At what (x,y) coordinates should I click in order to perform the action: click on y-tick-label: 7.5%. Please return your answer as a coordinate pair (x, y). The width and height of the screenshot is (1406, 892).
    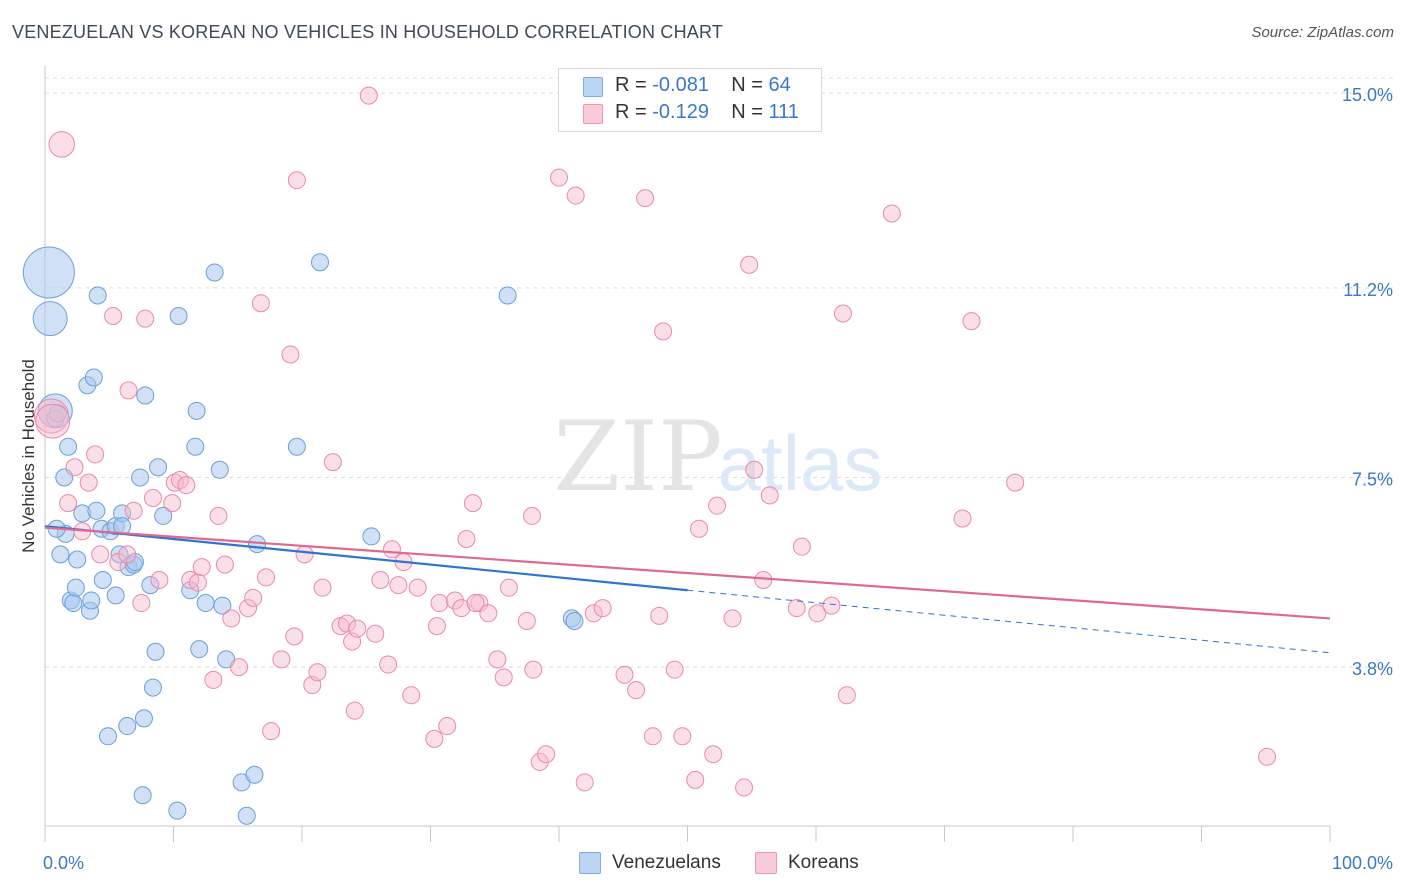
    Looking at the image, I should click on (1372, 479).